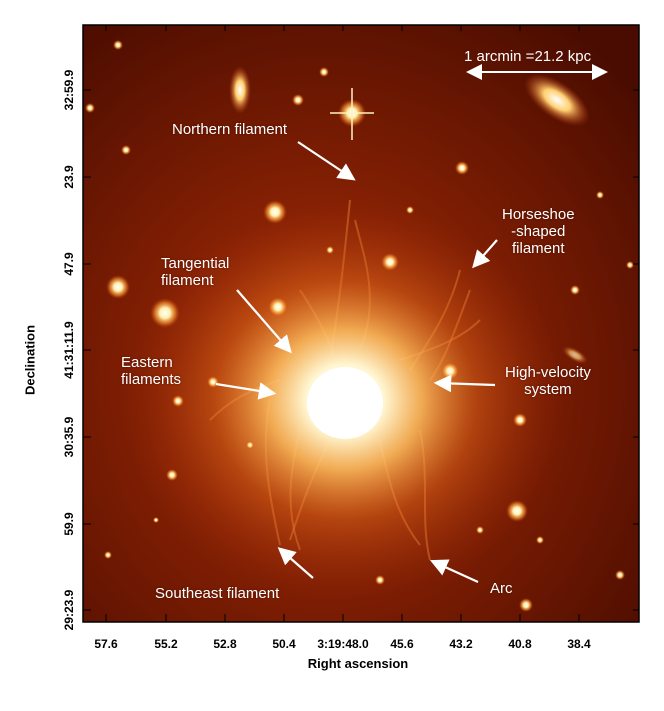 The height and width of the screenshot is (711, 664). Describe the element at coordinates (69, 90) in the screenshot. I see `y-tick-label: 32:59.9` at that location.